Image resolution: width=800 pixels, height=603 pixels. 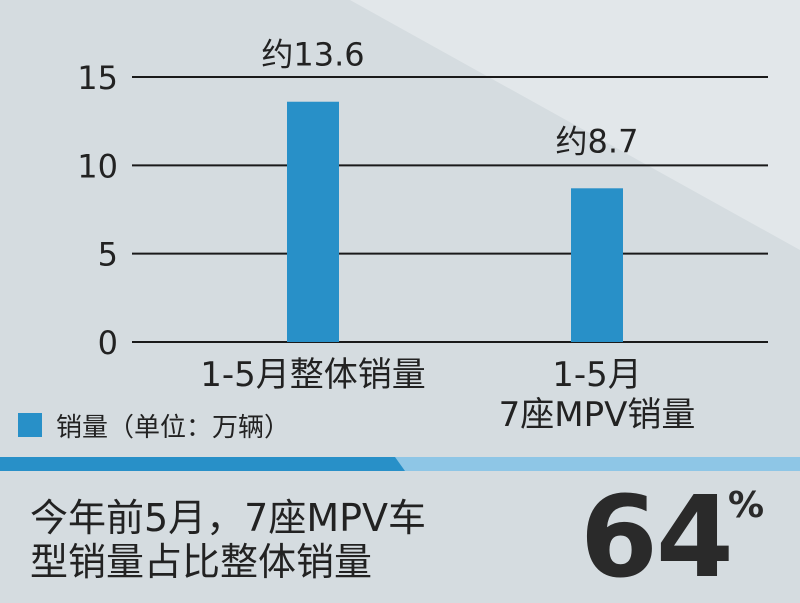 I want to click on summary-line-1: 今年前5月，7座MPV车, so click(x=228, y=518).